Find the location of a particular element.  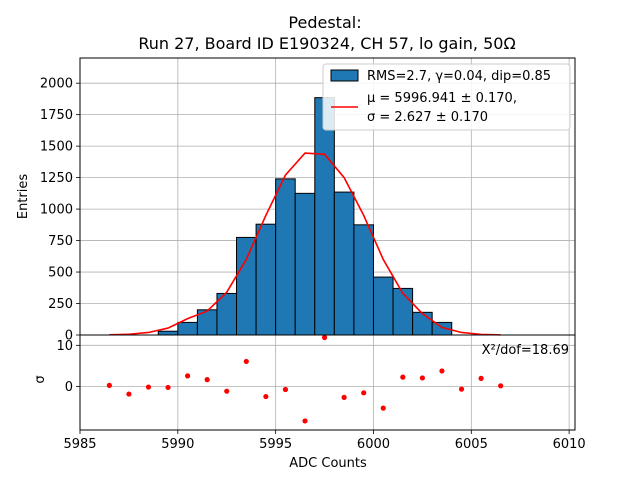

residual-y-tick-label: 0 is located at coordinates (69, 387).